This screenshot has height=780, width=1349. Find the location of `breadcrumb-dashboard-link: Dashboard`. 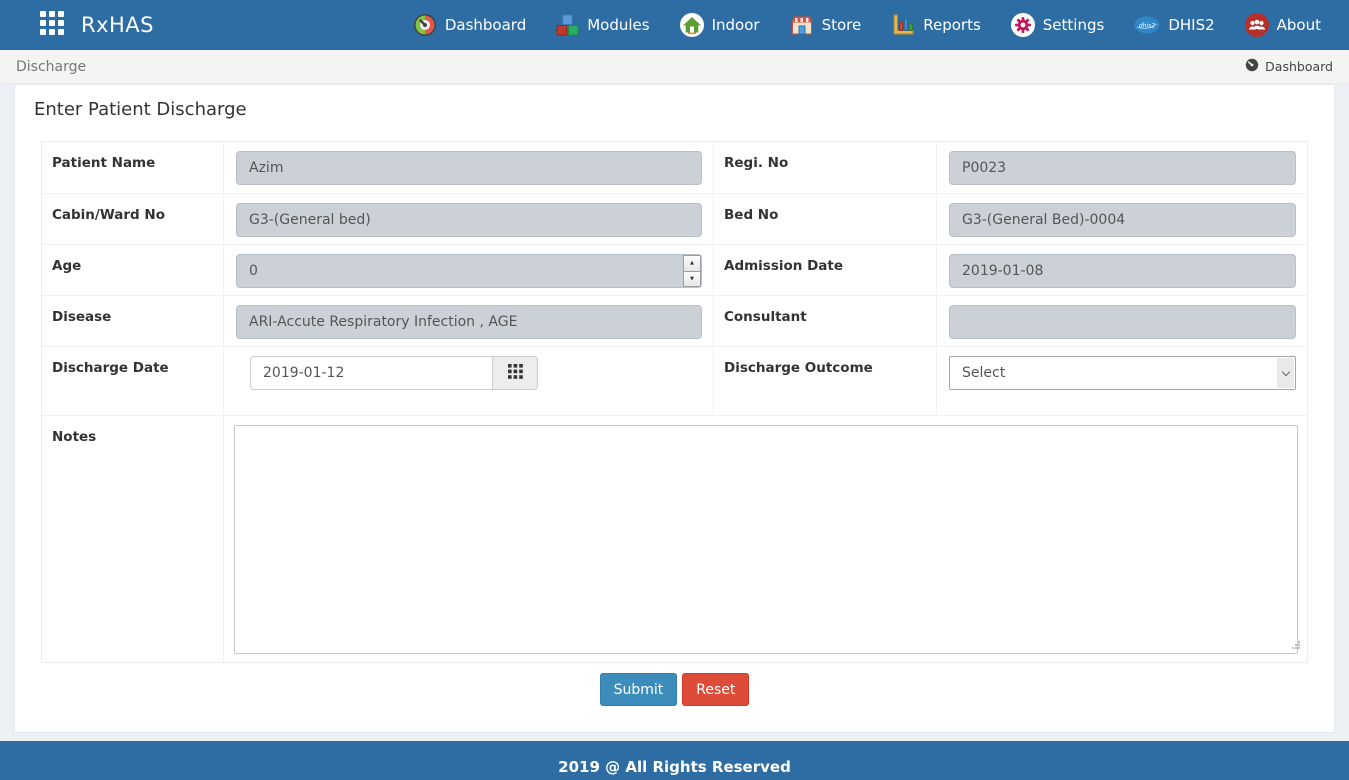

breadcrumb-dashboard-link: Dashboard is located at coordinates (1289, 66).